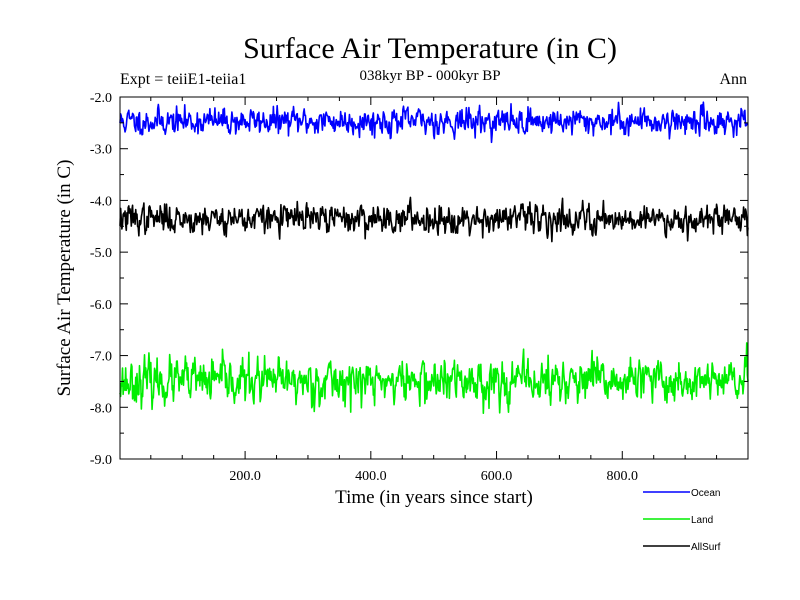  Describe the element at coordinates (434, 122) in the screenshot. I see `series-line-ocean` at that location.